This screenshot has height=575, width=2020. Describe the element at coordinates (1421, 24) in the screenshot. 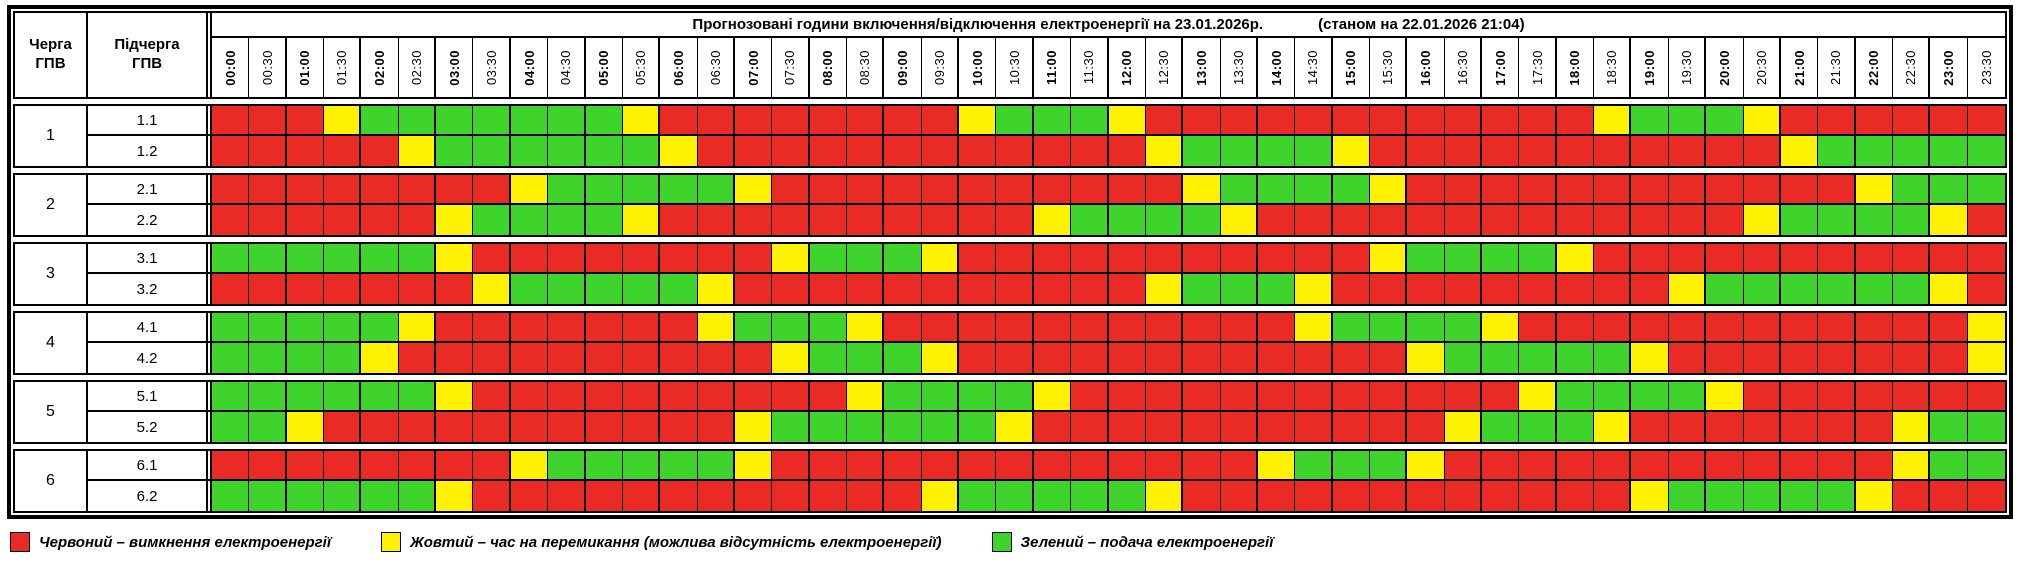

I see `table-title-asof: (станом на 22.01.2026 21:04)` at that location.